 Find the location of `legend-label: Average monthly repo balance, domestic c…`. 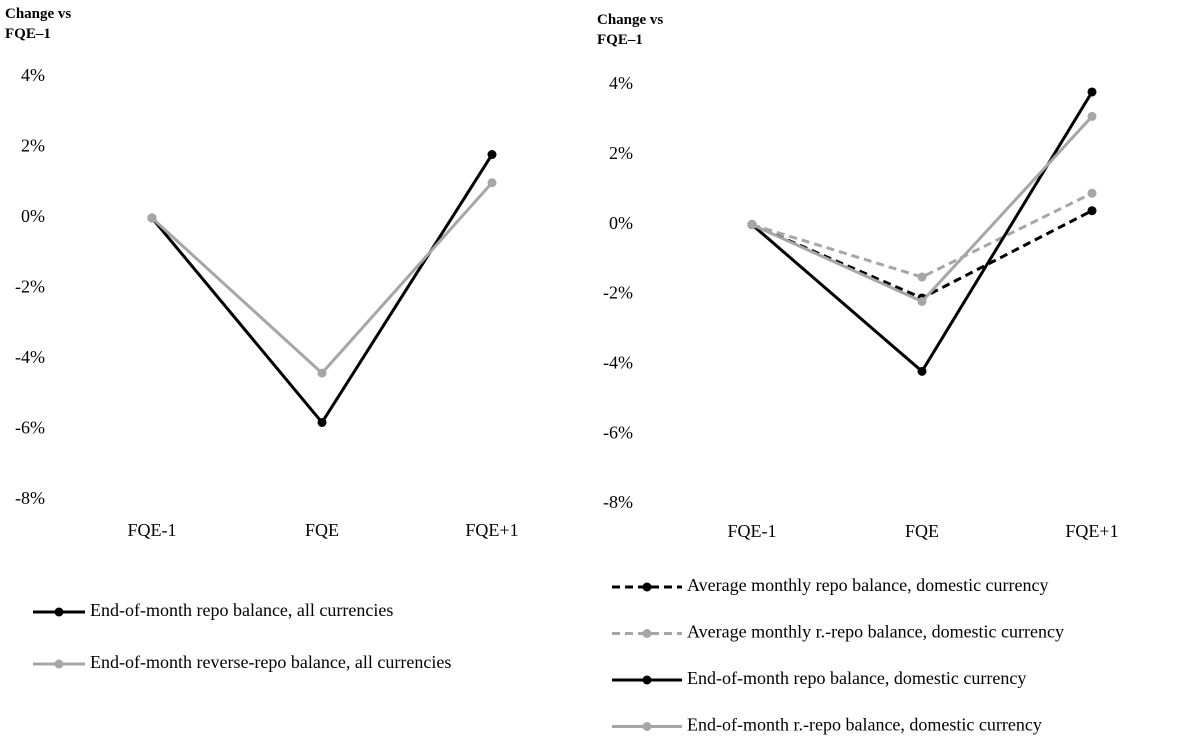

legend-label: Average monthly repo balance, domestic c… is located at coordinates (868, 585).